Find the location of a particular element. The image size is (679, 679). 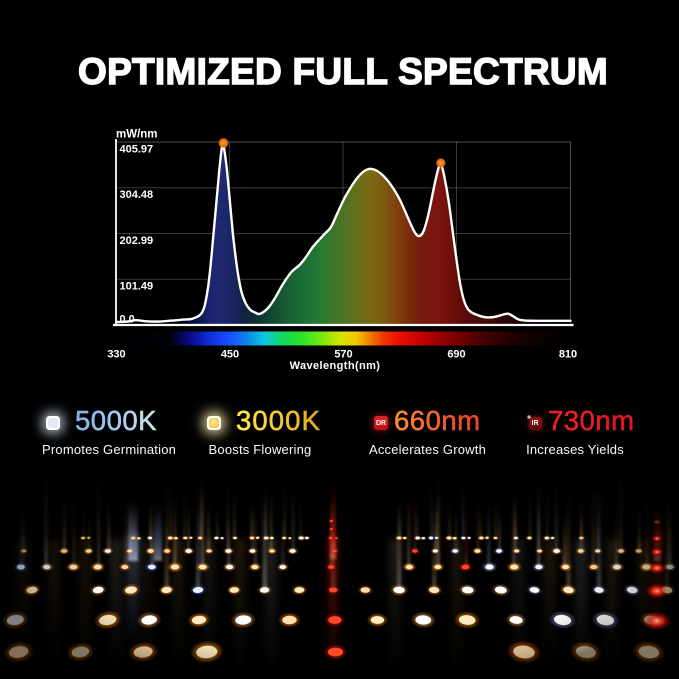

svg-text: 202.99 is located at coordinates (137, 241).